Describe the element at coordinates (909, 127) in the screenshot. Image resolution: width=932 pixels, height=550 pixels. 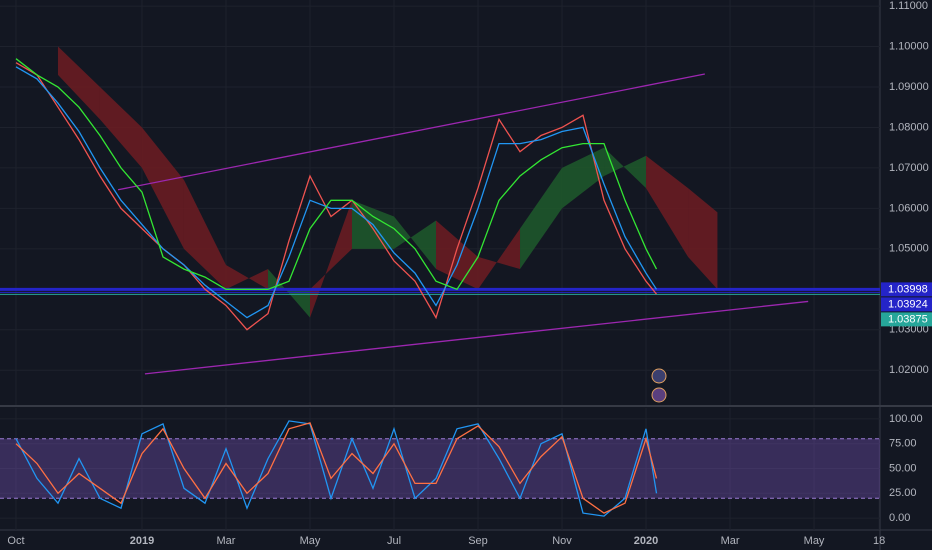
I see `y-tick-label: 1.08000` at that location.